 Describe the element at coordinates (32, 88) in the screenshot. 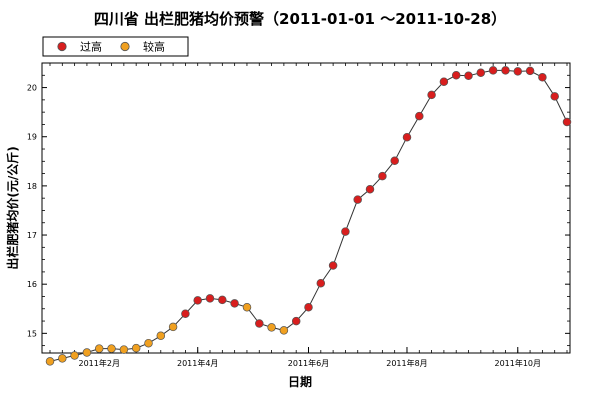

I see `y-tick-label: 20` at that location.